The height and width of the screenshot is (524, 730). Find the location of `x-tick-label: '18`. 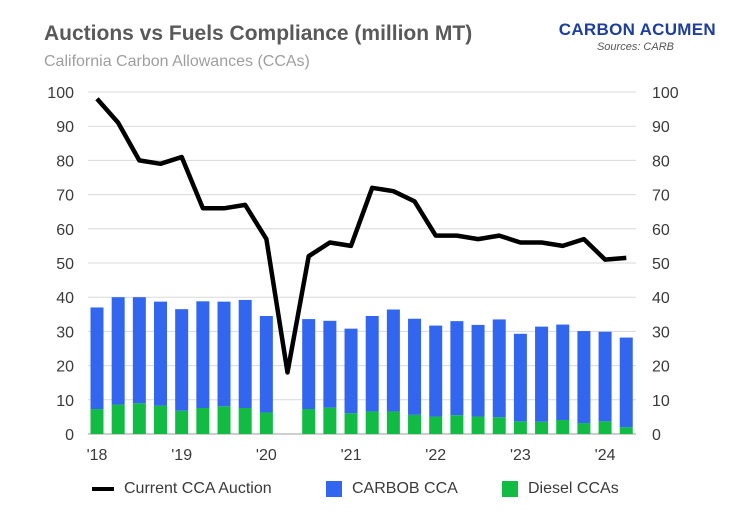

x-tick-label: '18 is located at coordinates (97, 455).